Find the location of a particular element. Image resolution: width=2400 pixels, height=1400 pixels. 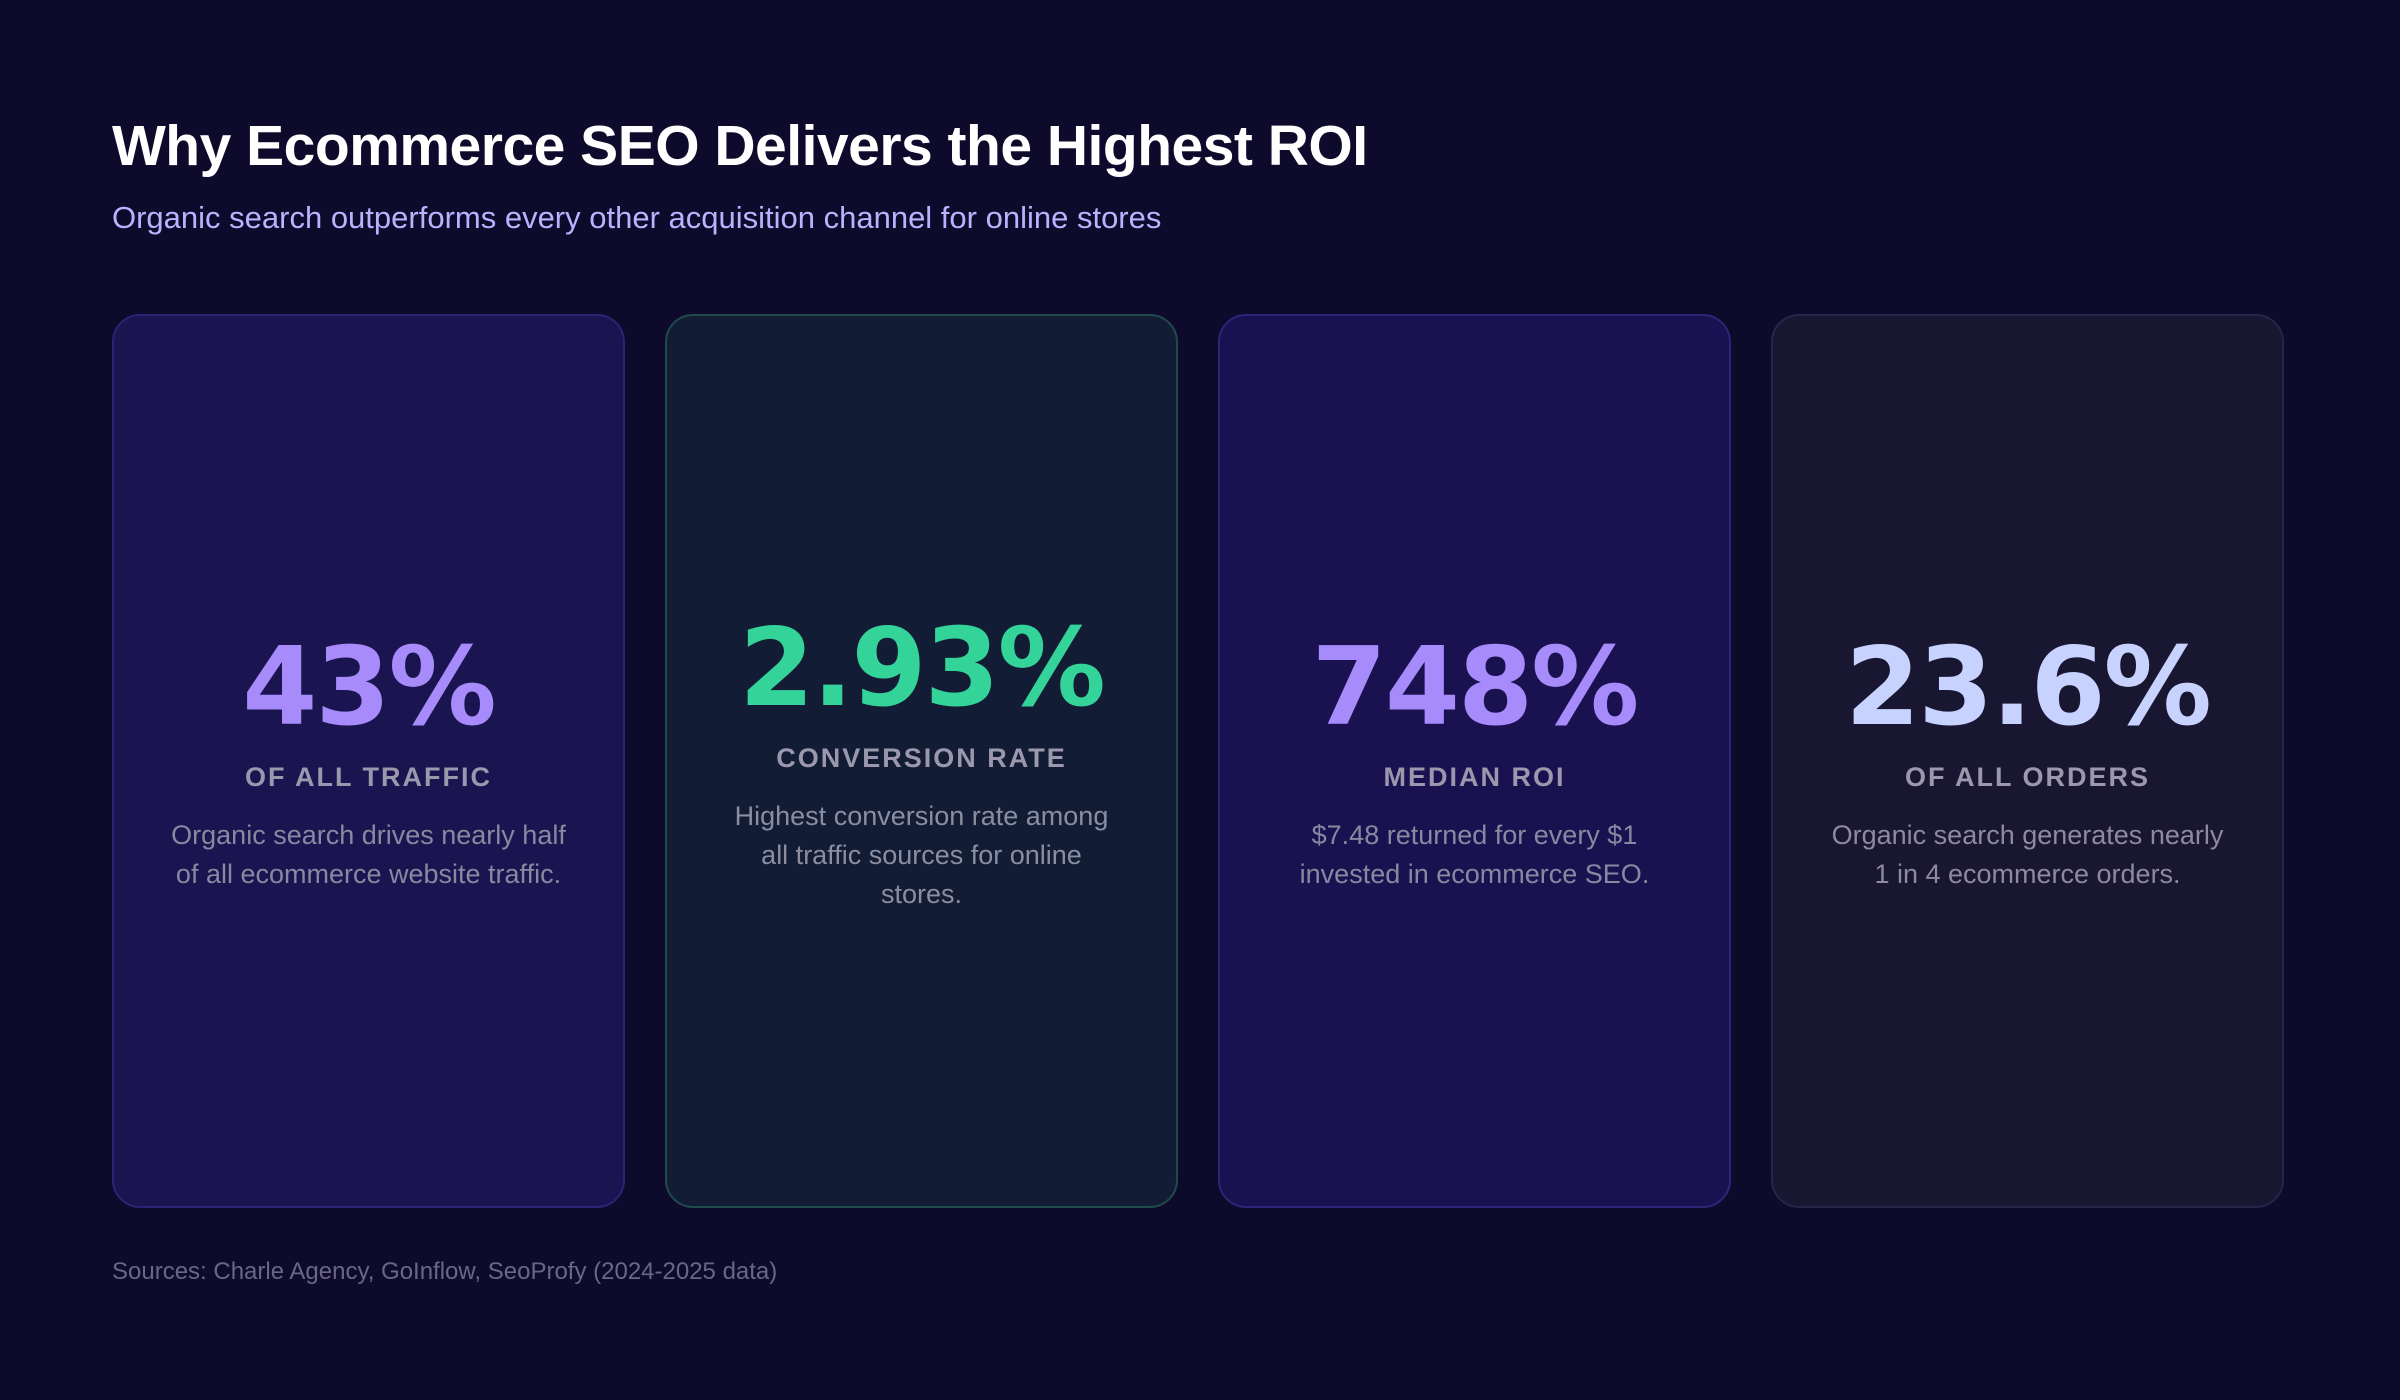

stat-value: 23.6% is located at coordinates (2028, 687).